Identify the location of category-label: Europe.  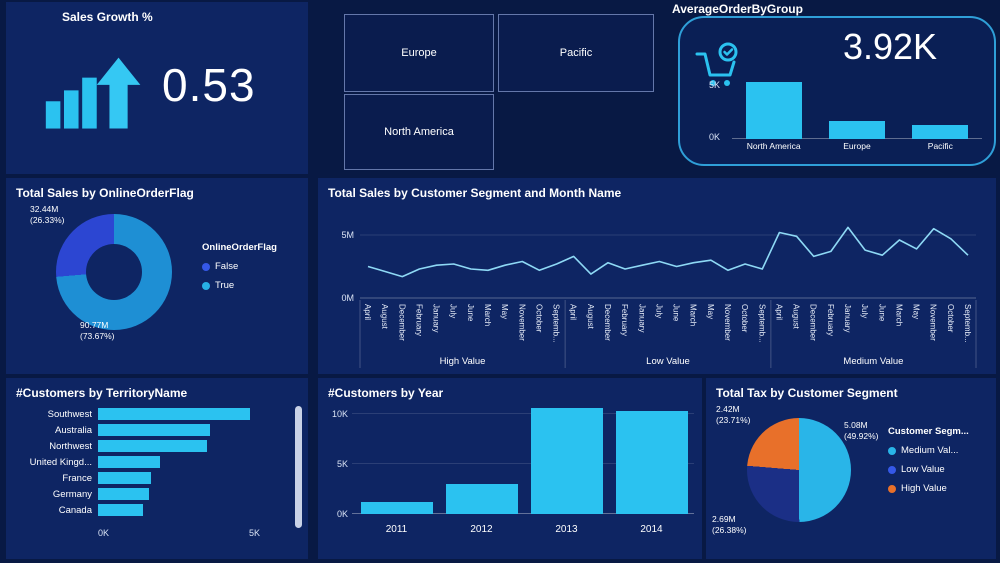
(857, 146).